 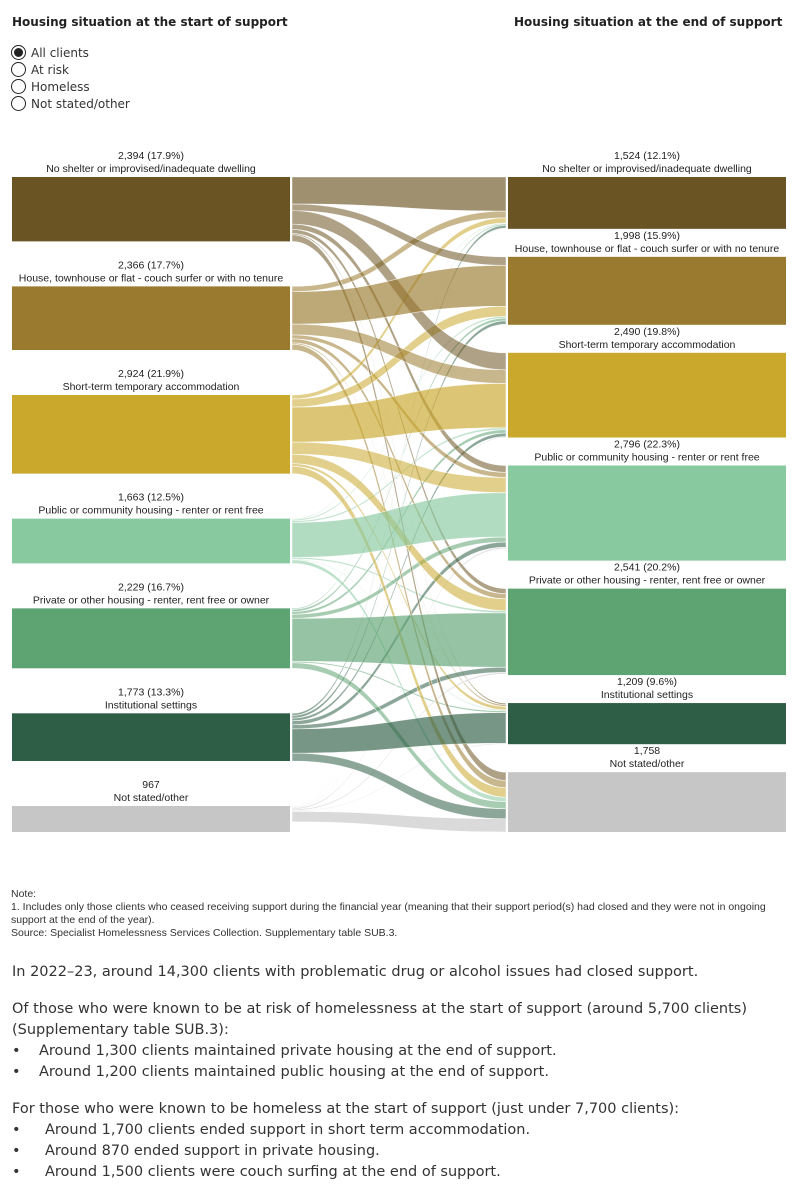 I want to click on start-node-category-label: Institutional settings, so click(x=151, y=705).